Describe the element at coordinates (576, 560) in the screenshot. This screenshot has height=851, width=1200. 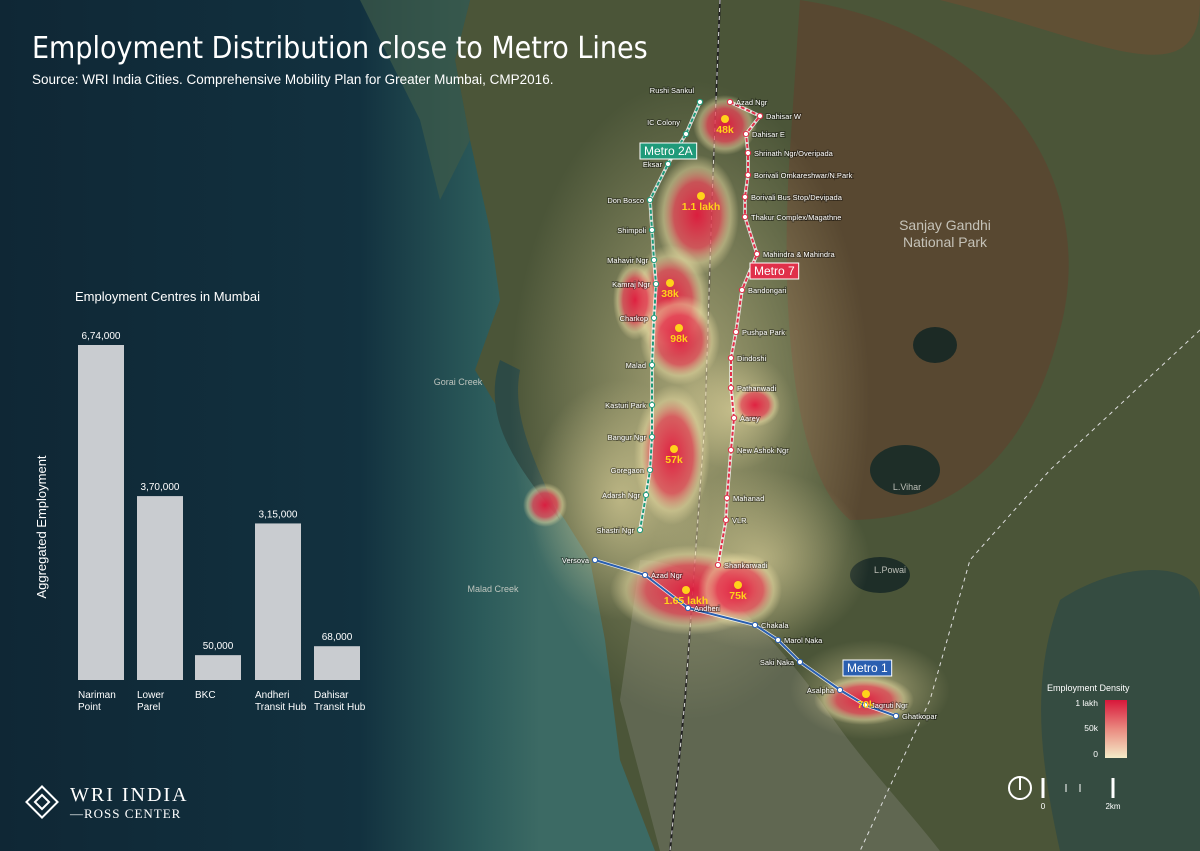
I see `station-label: Versova` at that location.